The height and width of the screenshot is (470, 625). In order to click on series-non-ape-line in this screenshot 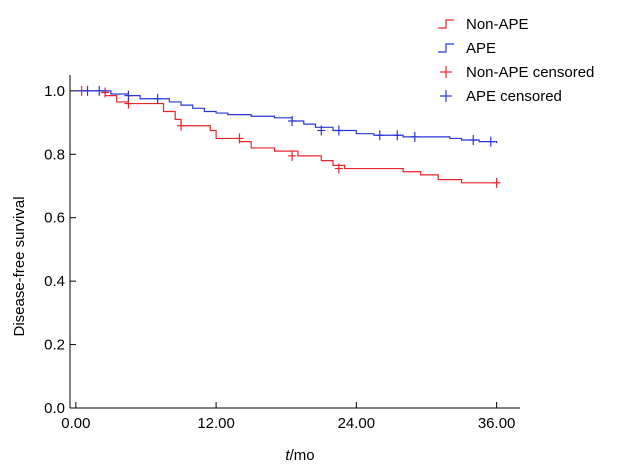, I will do `click(286, 137)`.